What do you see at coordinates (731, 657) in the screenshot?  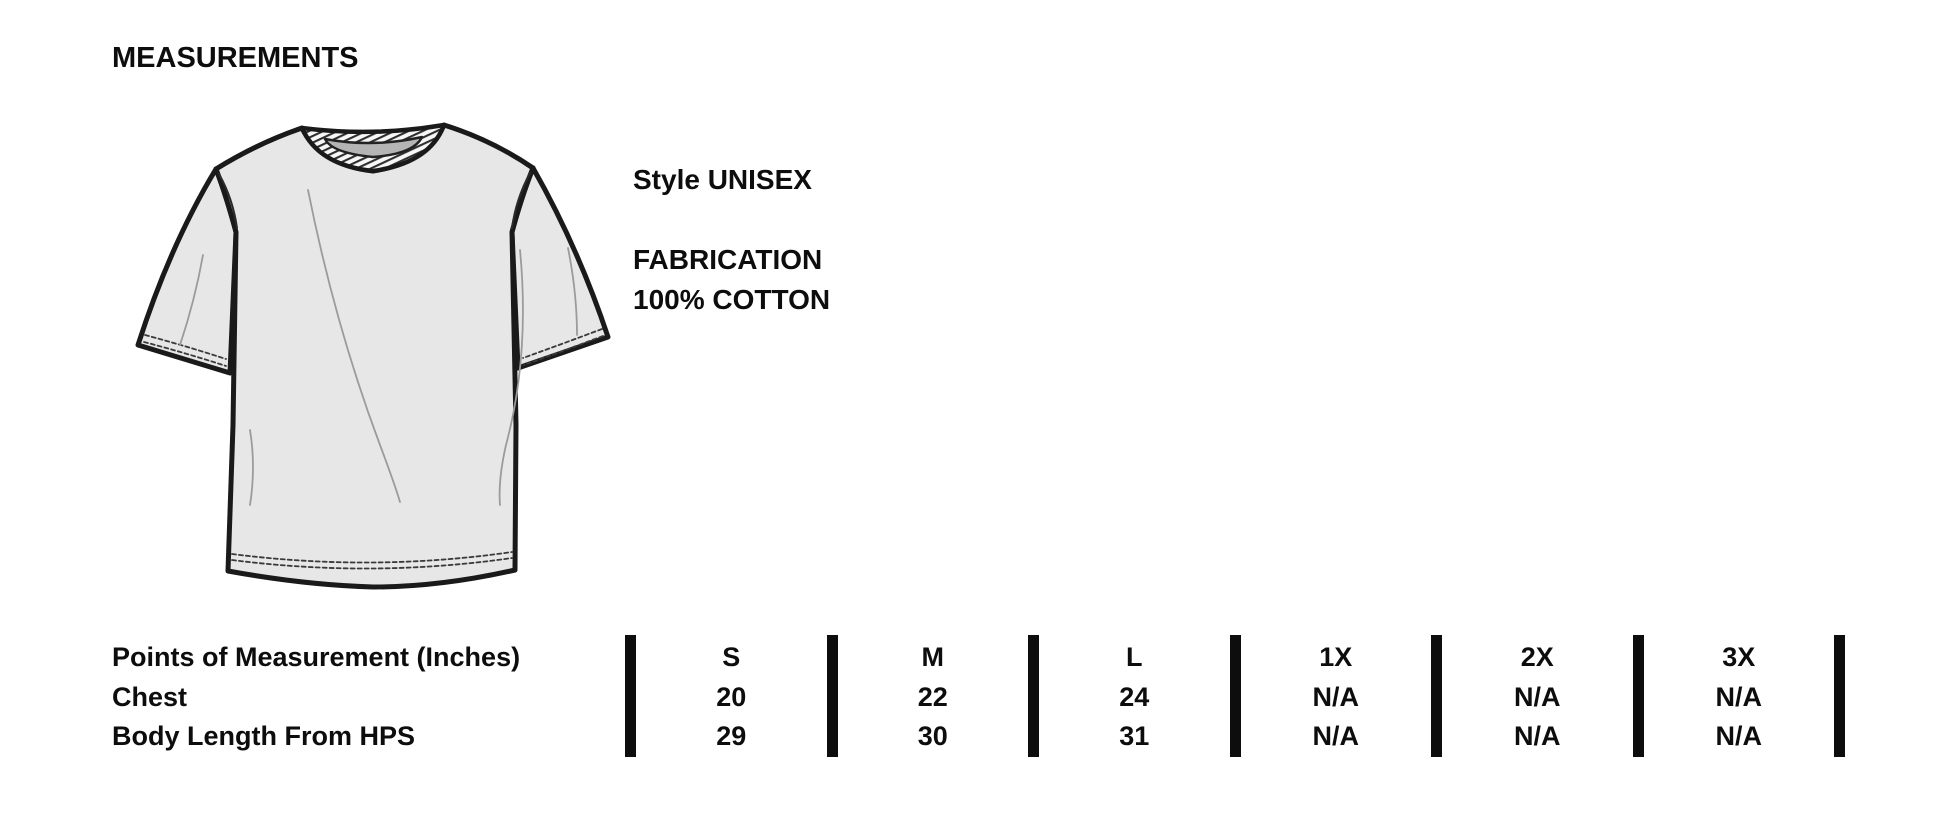 I see `size-header: S` at bounding box center [731, 657].